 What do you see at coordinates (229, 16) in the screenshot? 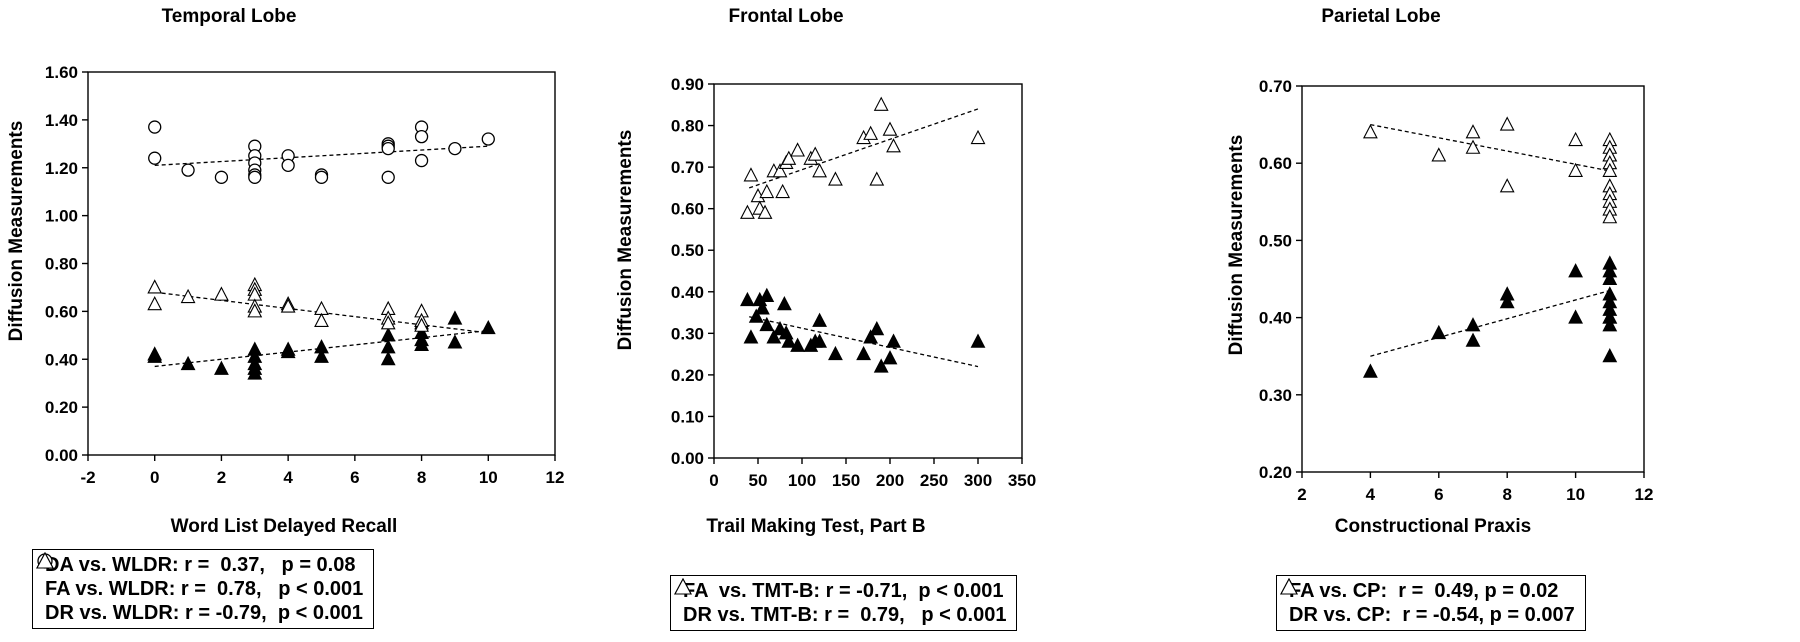
I see `chart-title: Temporal Lobe` at bounding box center [229, 16].